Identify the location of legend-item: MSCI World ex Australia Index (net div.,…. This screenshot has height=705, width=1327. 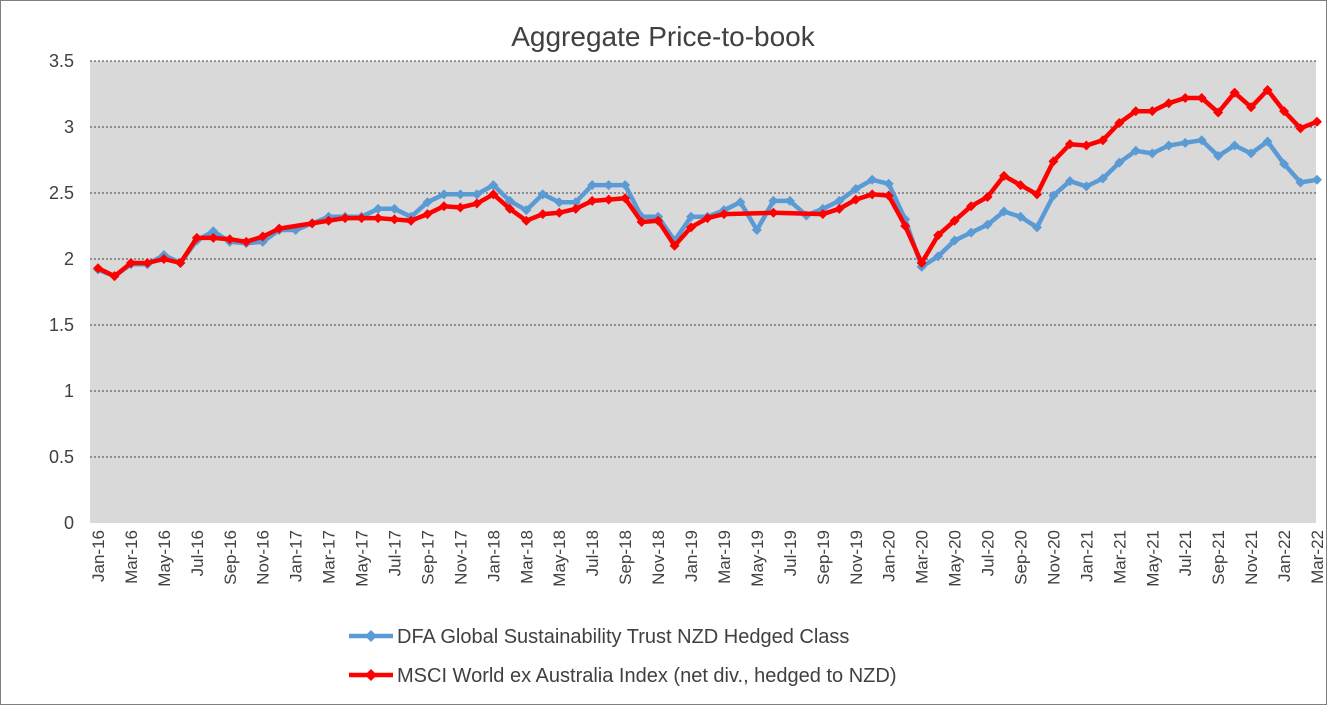
(622, 676).